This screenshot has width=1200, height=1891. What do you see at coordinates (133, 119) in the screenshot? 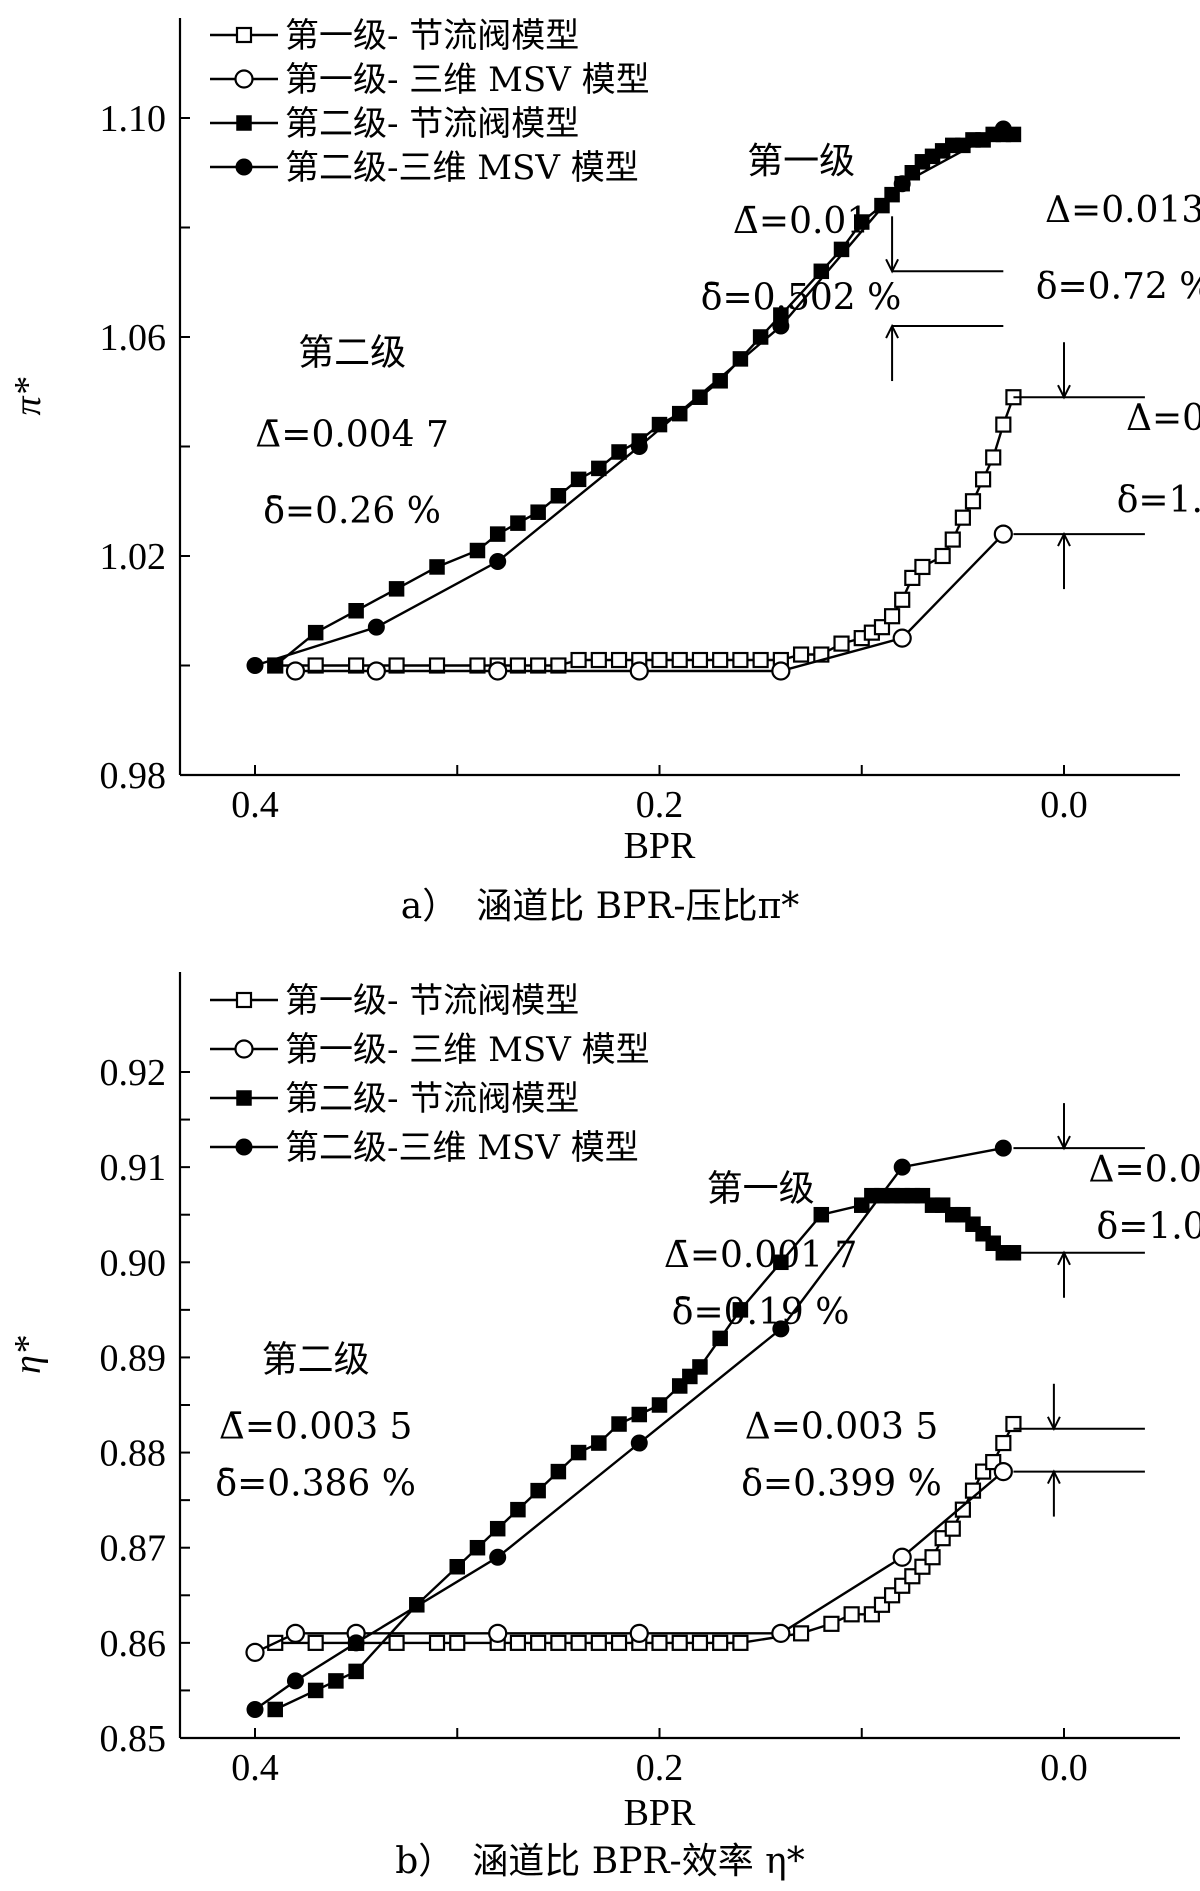
I see `y-tick-label: 1.10` at bounding box center [133, 119].